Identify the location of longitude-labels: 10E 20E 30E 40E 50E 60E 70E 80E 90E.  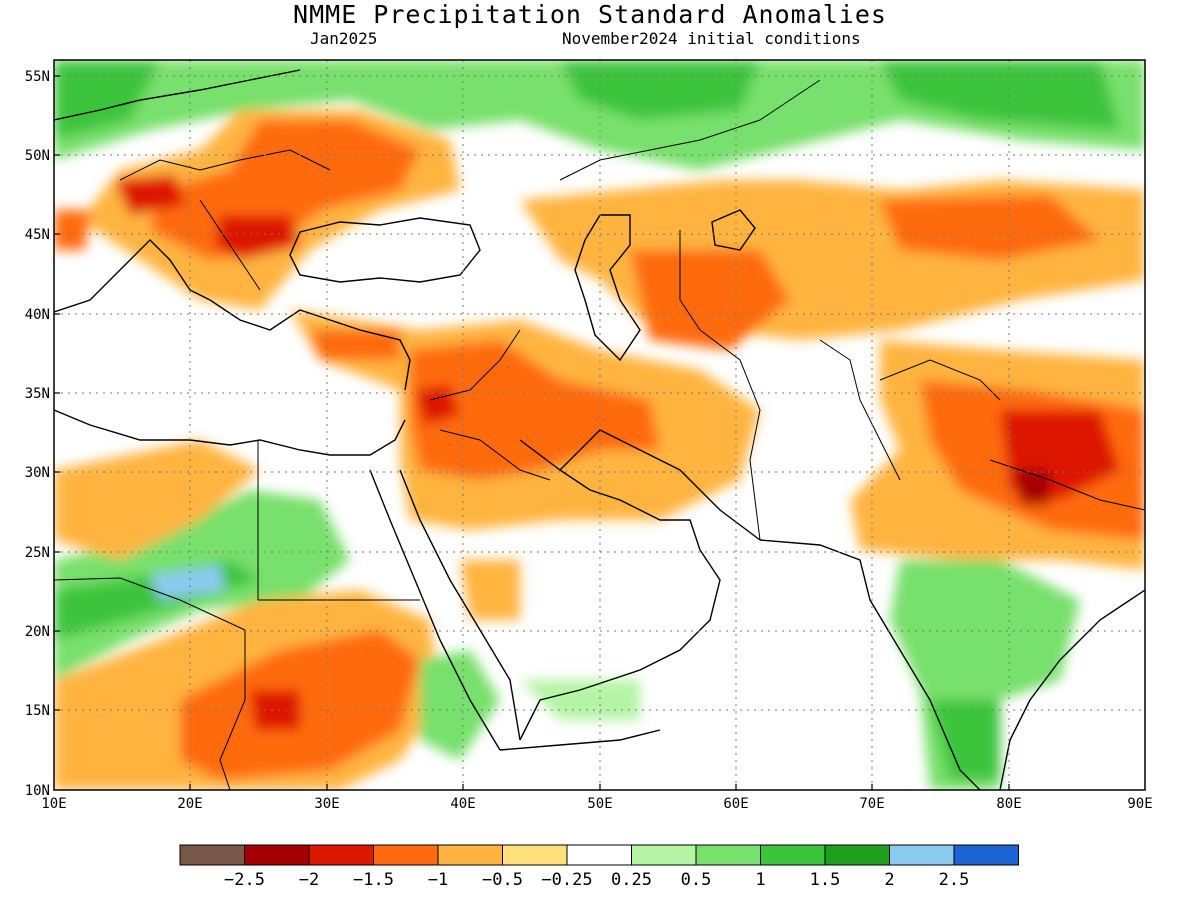
(596, 804).